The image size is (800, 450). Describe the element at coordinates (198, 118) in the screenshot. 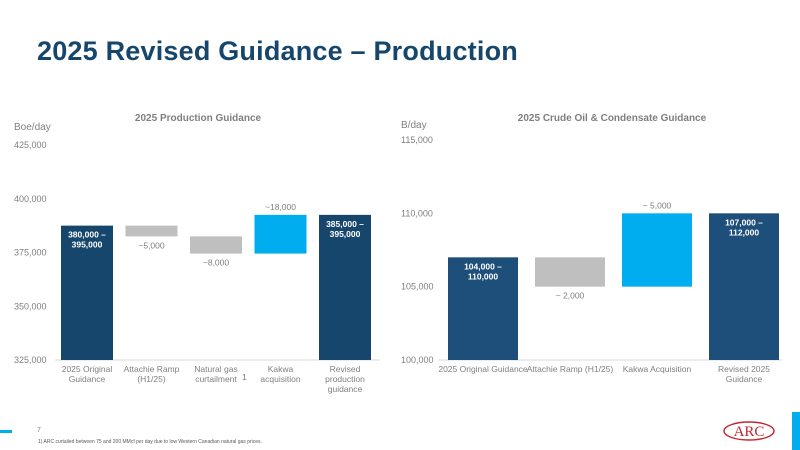

I see `chart1-title: 2025 Production Guidance` at that location.